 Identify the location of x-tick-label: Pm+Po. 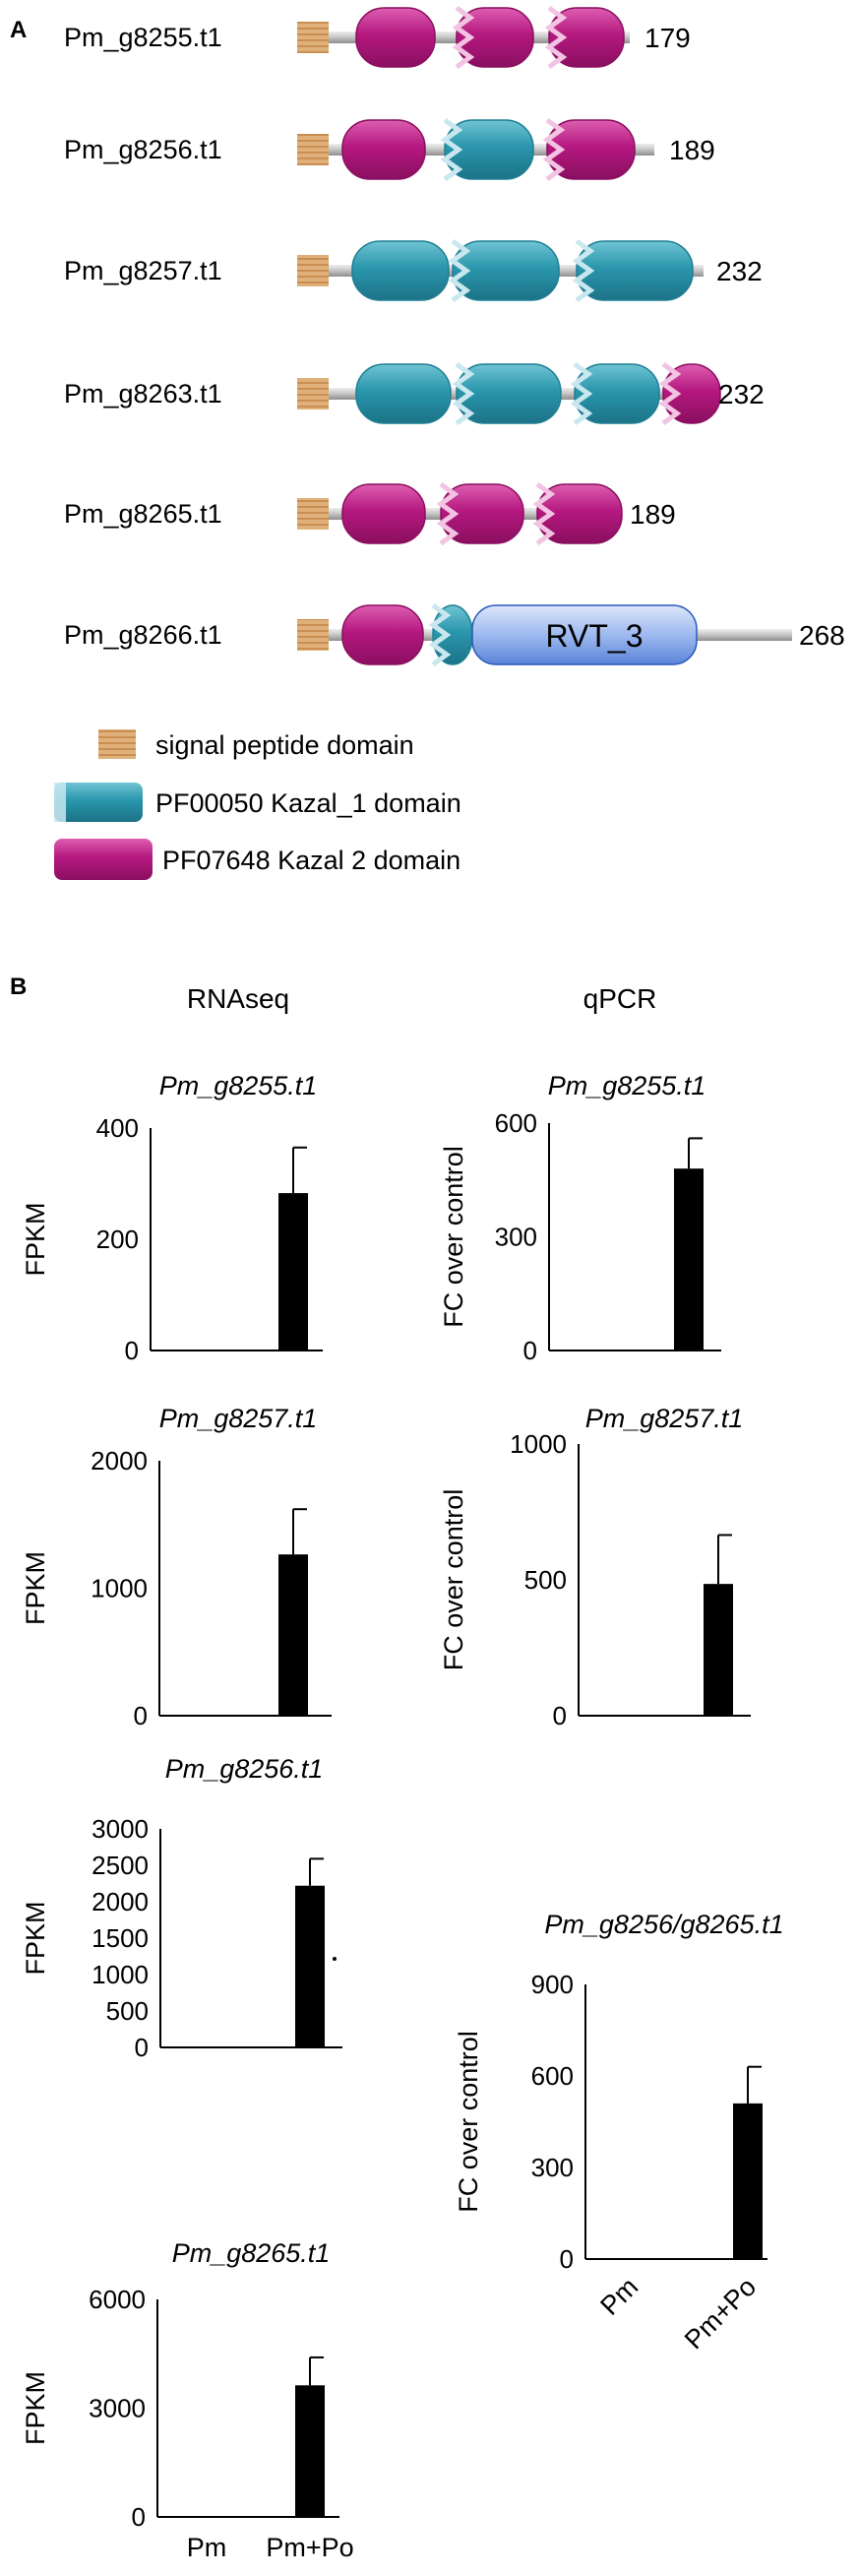
(720, 2313).